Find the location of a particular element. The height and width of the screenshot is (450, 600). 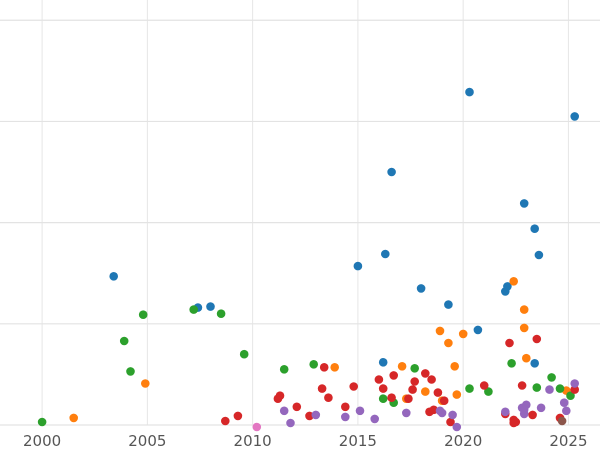

x-tick-label: 2015 is located at coordinates (358, 441).